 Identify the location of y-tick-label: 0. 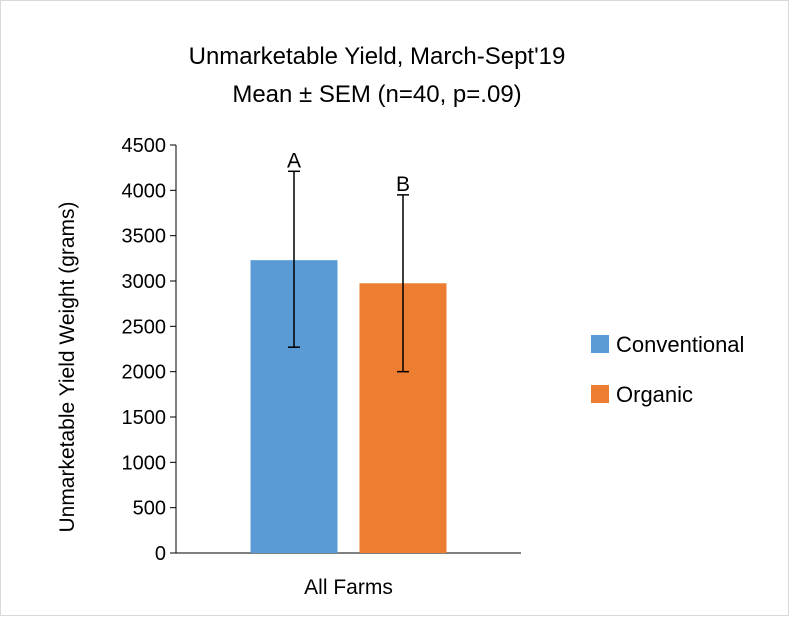
(160, 554).